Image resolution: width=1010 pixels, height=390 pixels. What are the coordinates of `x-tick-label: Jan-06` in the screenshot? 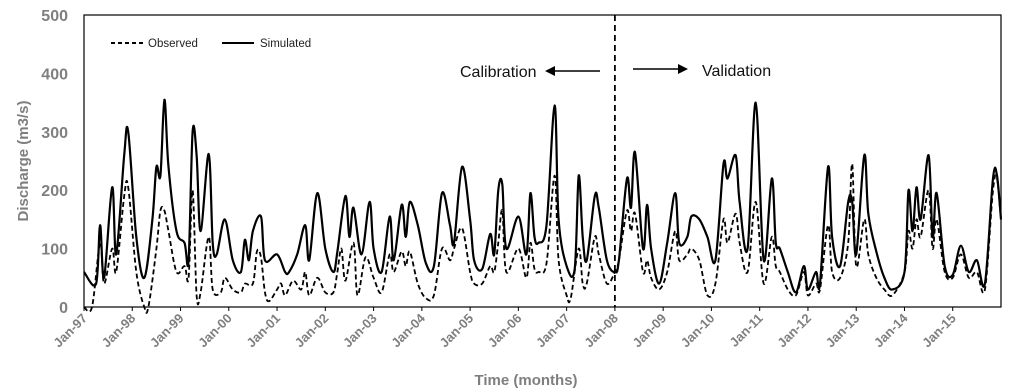 It's located at (505, 331).